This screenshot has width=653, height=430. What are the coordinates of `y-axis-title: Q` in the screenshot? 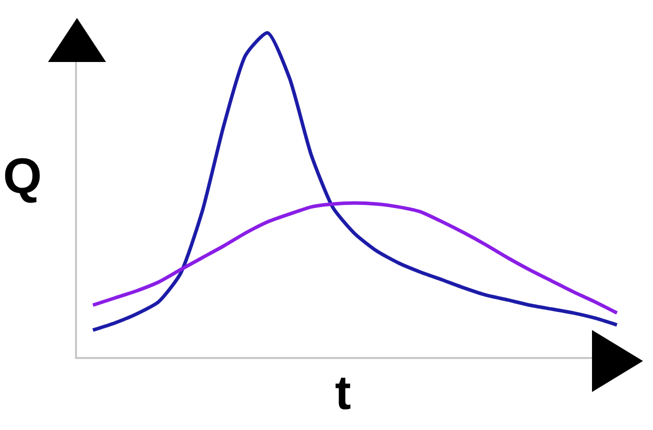 It's located at (22, 176).